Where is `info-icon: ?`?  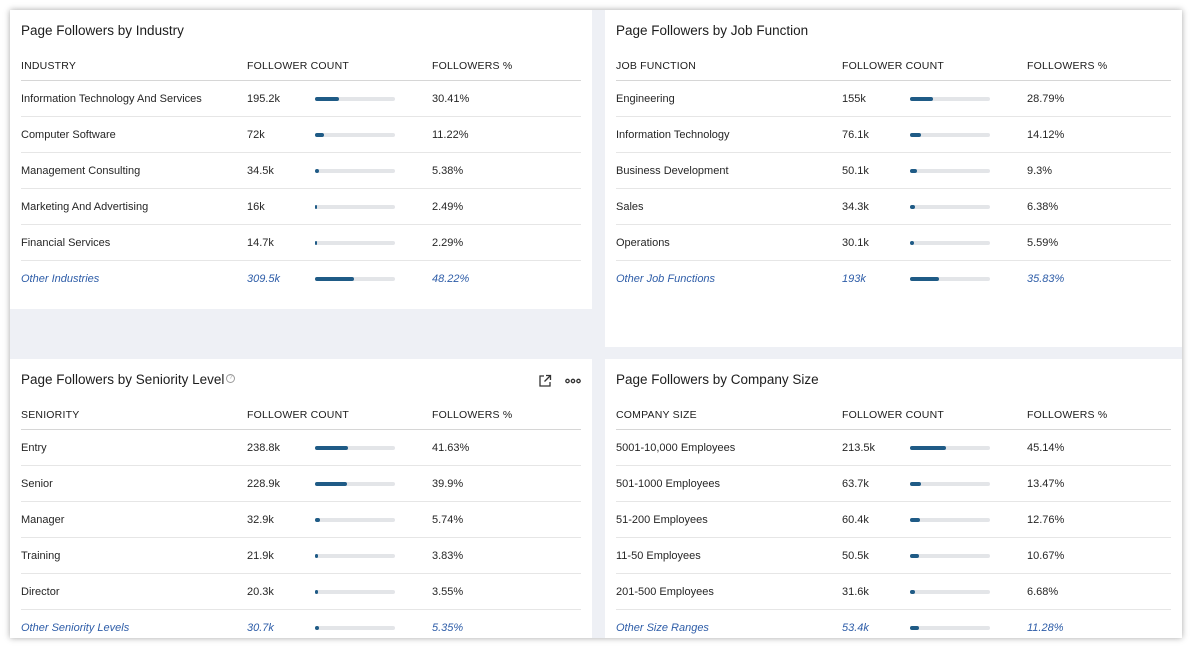 info-icon: ? is located at coordinates (231, 378).